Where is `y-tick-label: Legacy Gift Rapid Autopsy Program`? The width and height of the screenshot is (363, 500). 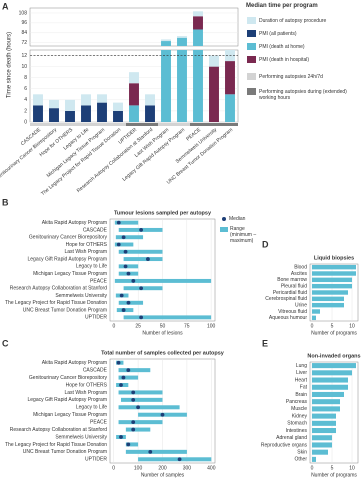 y-tick-label: Legacy Gift Rapid Autopsy Program is located at coordinates (68, 400).